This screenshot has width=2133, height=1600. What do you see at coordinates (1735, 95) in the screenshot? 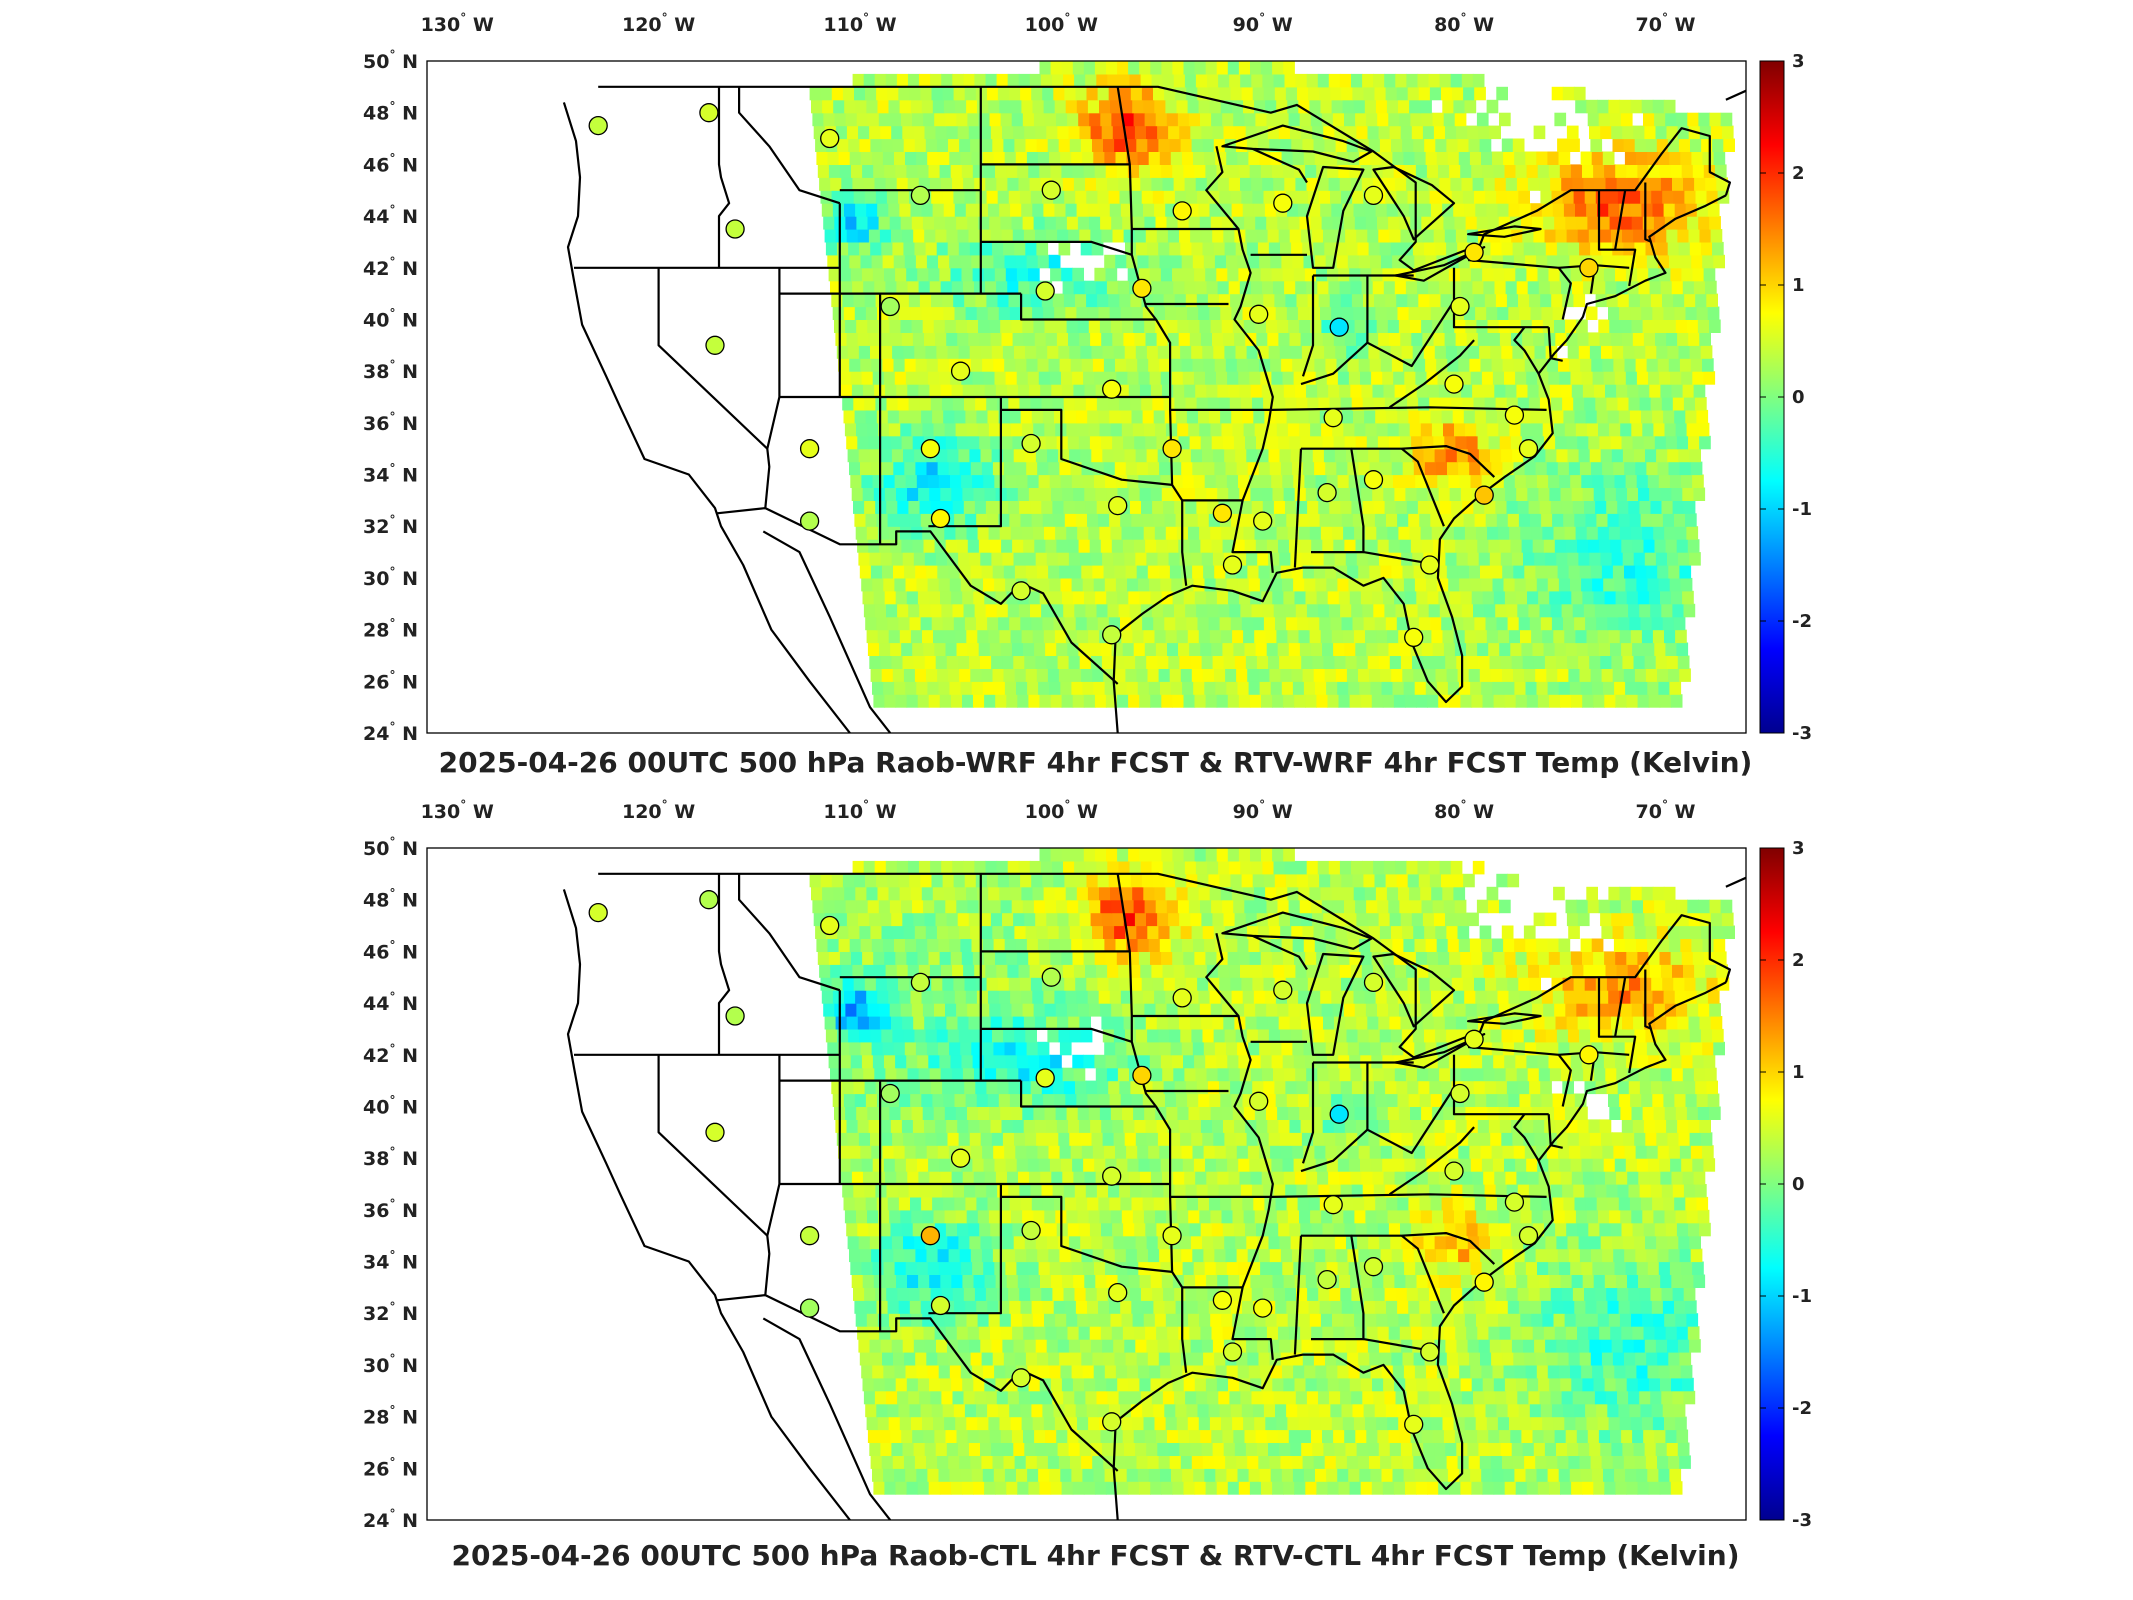
I see `gulf-st-lawrence-coast` at bounding box center [1735, 95].